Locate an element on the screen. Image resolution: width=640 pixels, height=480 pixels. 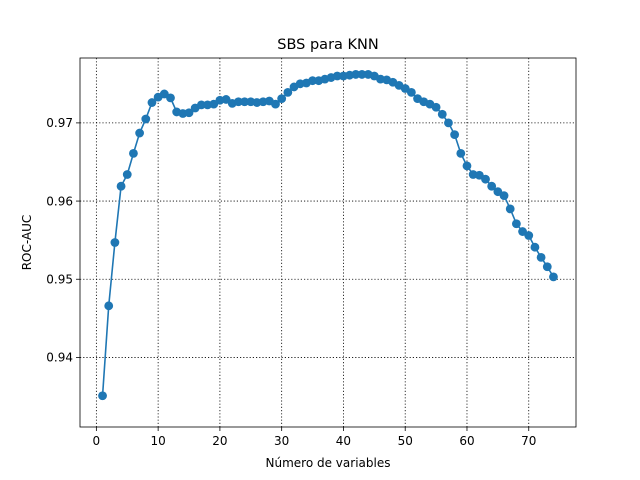
y-tick-label: 0.95 is located at coordinates (59, 280).